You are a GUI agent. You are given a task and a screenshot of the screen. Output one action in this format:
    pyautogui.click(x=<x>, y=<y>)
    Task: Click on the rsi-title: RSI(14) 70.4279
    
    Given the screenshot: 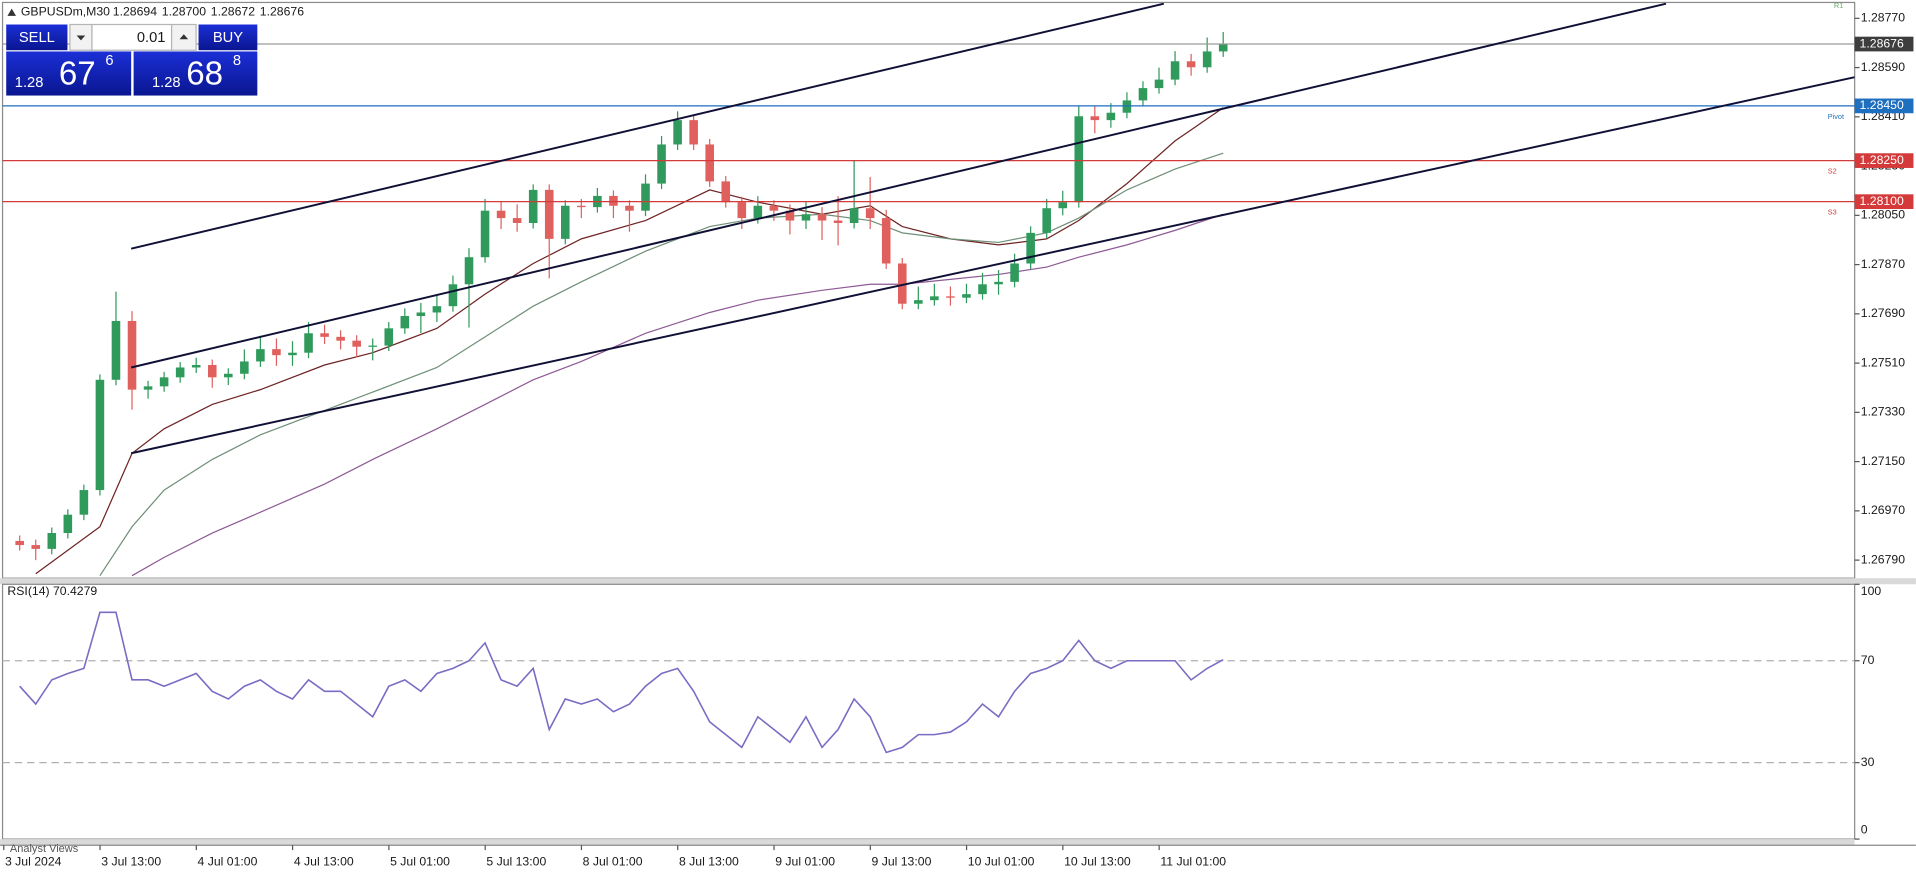 What is the action you would take?
    pyautogui.click(x=52, y=591)
    